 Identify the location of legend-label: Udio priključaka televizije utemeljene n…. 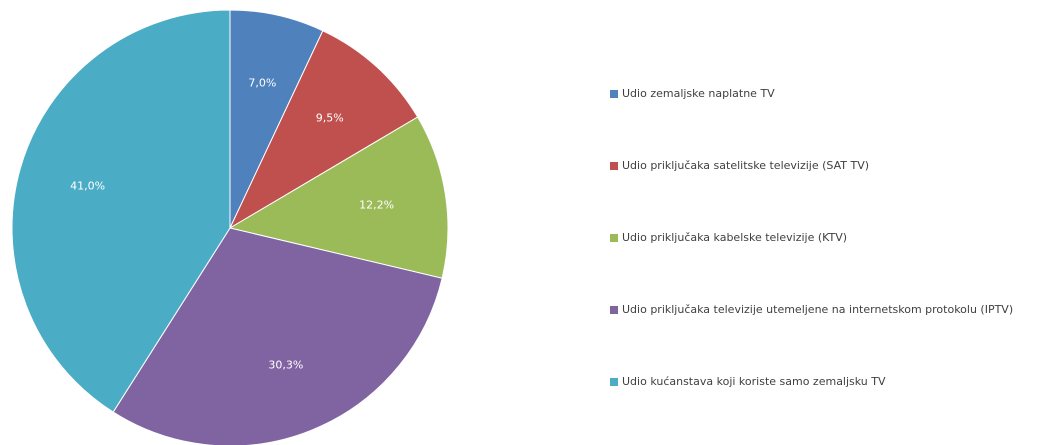
(817, 309).